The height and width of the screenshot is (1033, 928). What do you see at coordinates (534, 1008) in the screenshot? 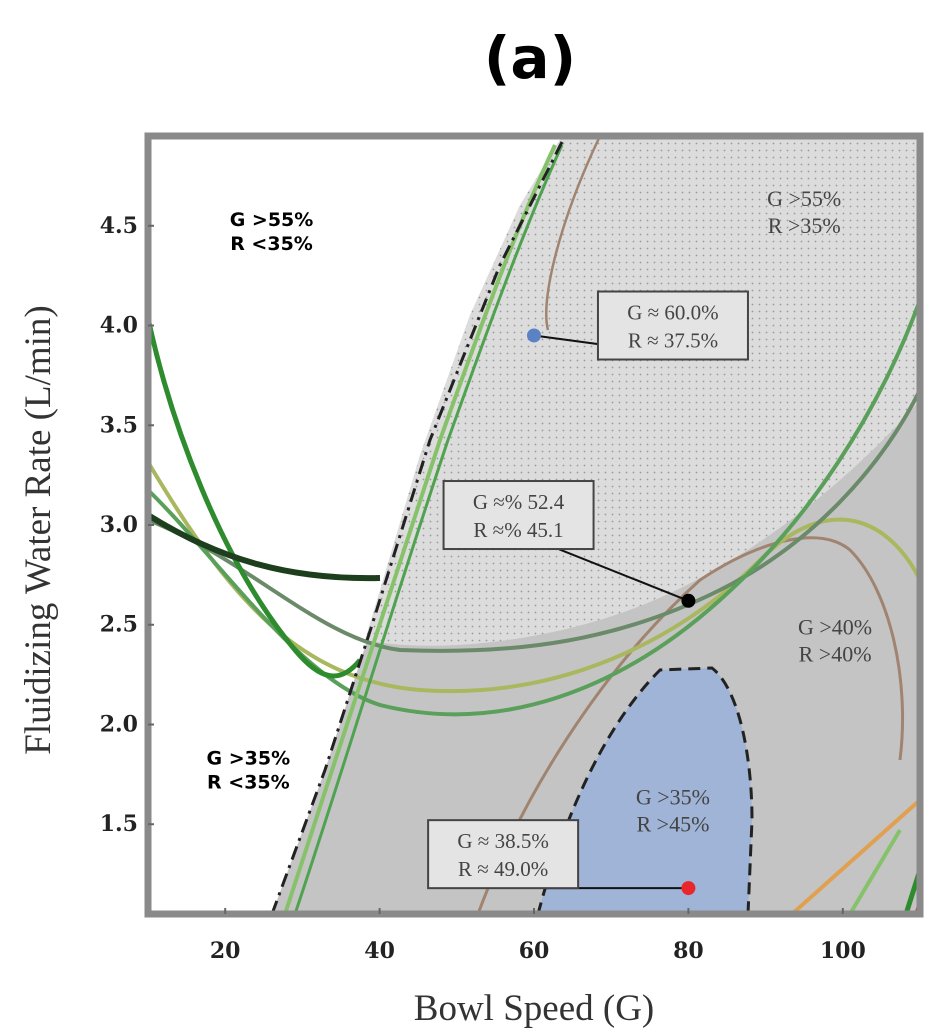
I see `x-axis-title: Bowl Speed (G)` at bounding box center [534, 1008].